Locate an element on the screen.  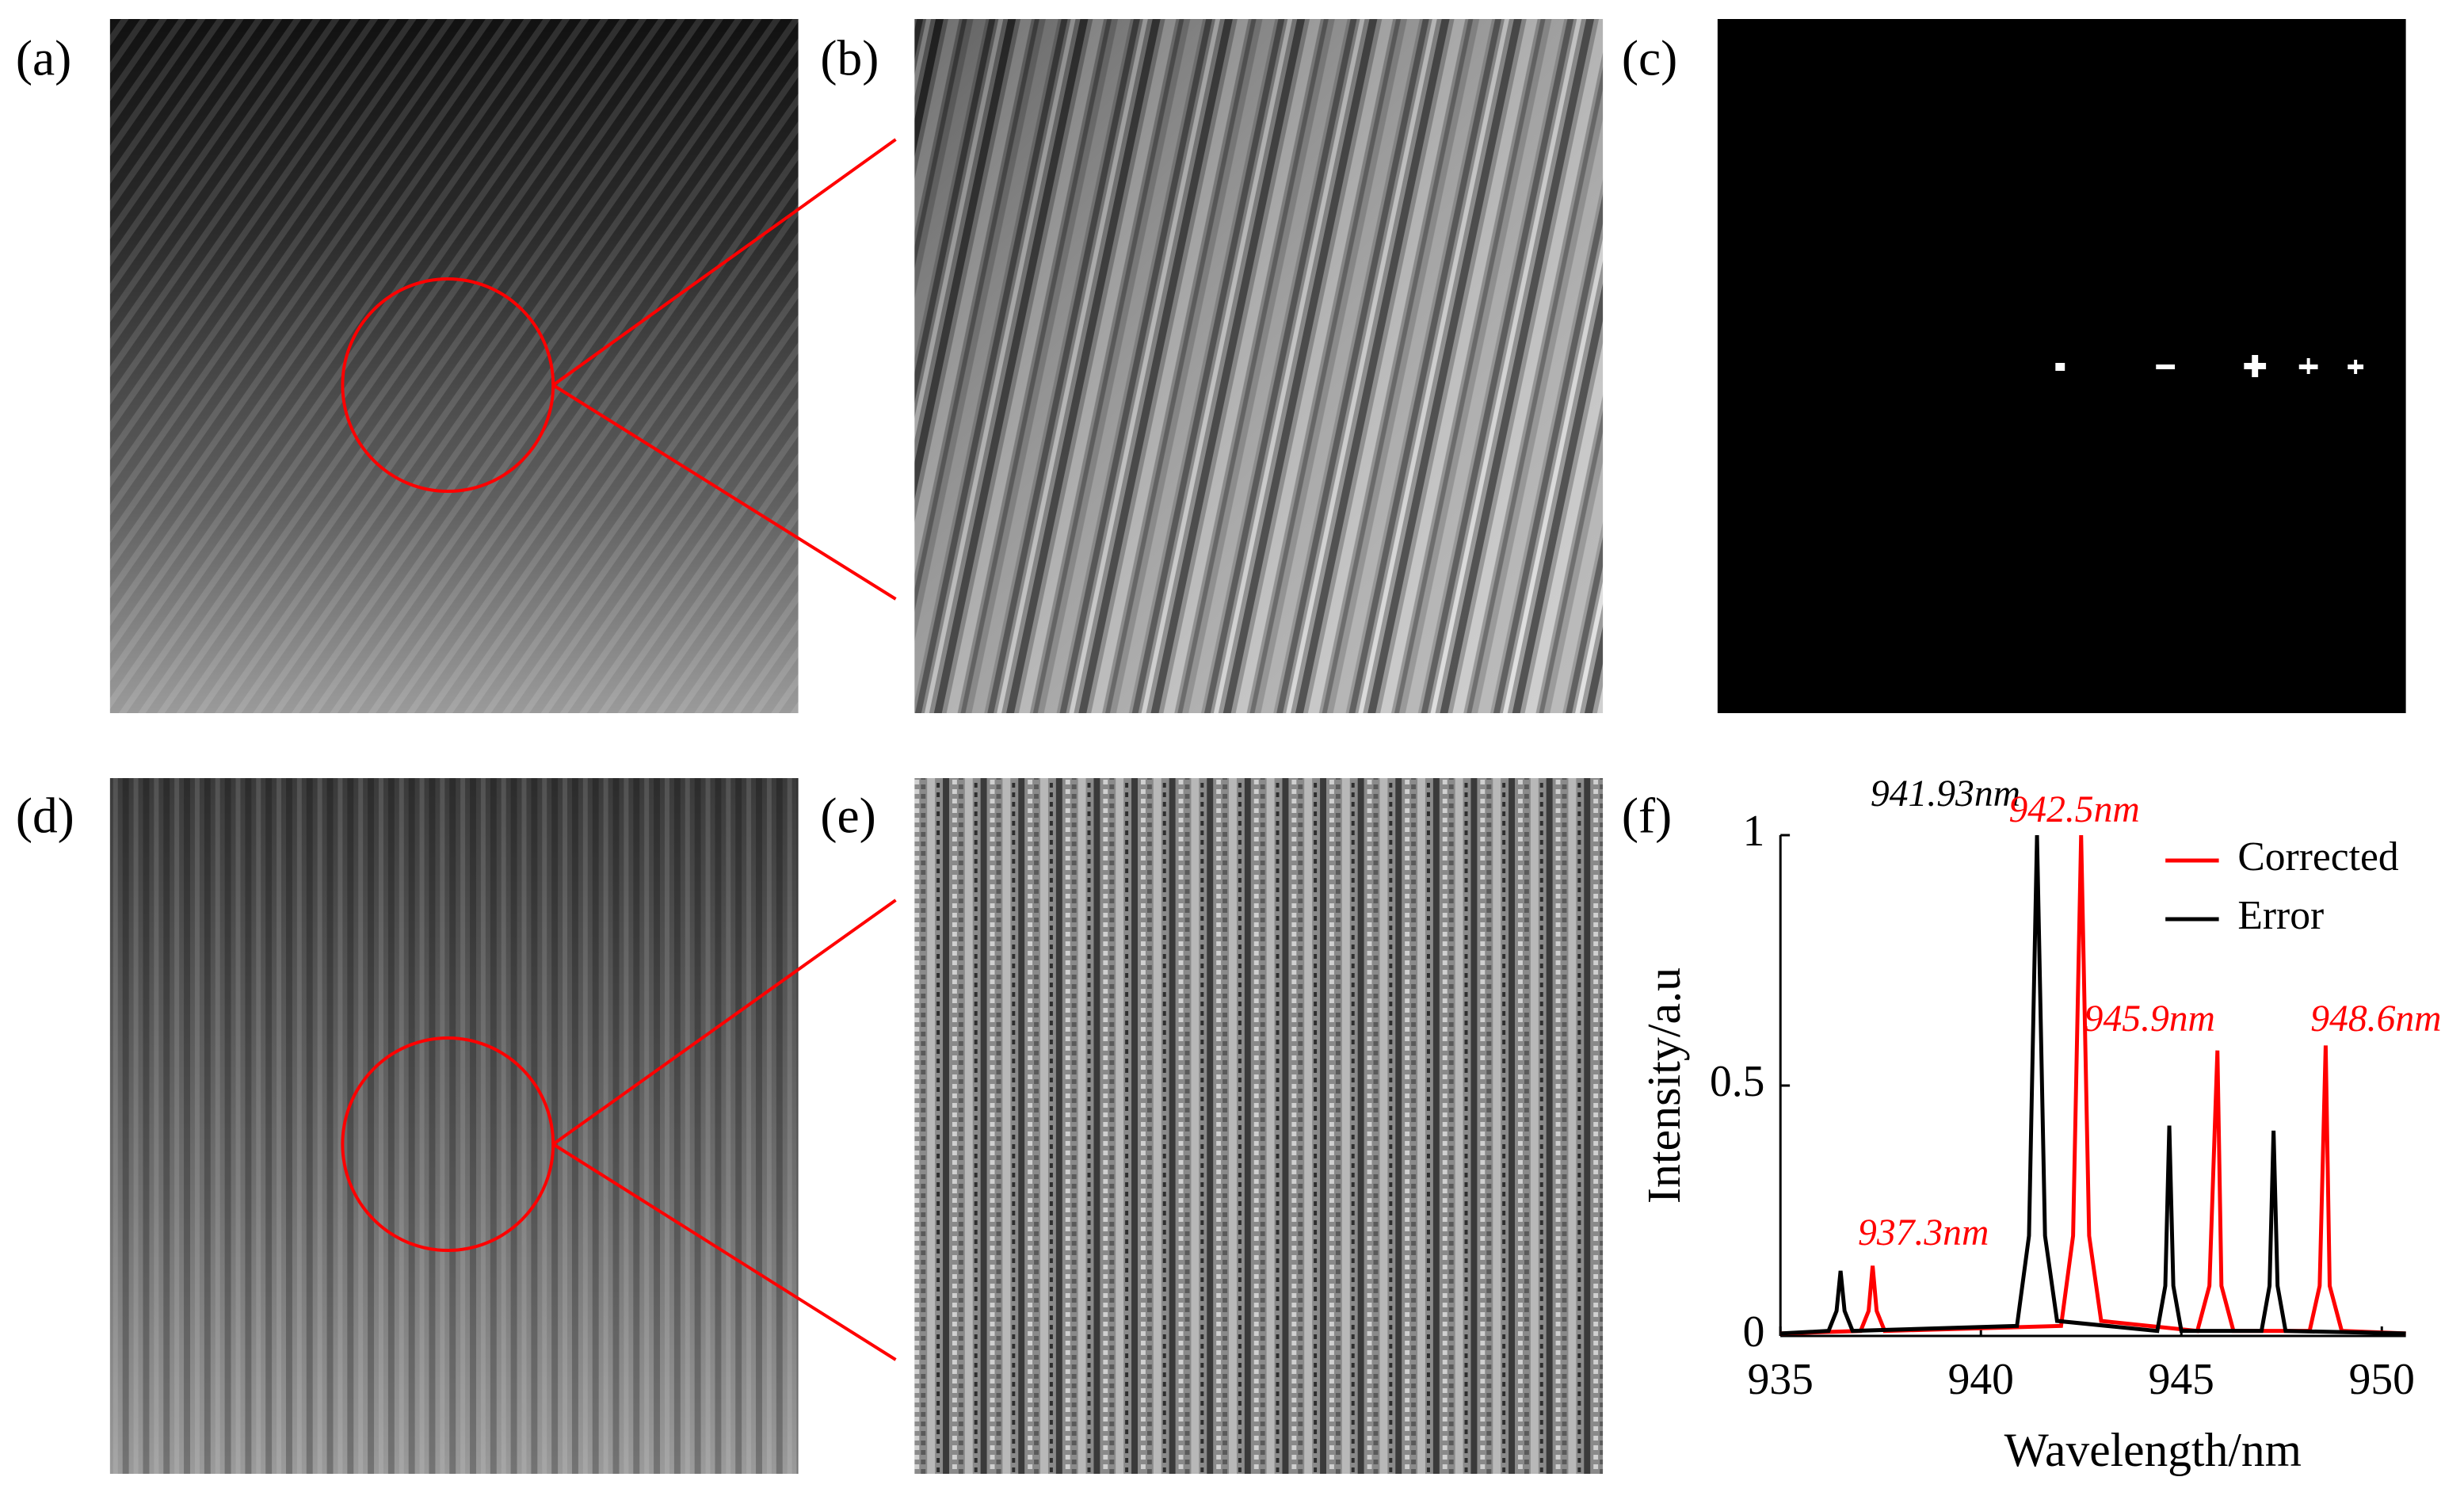
y-tick-label: 1 is located at coordinates (1754, 831).